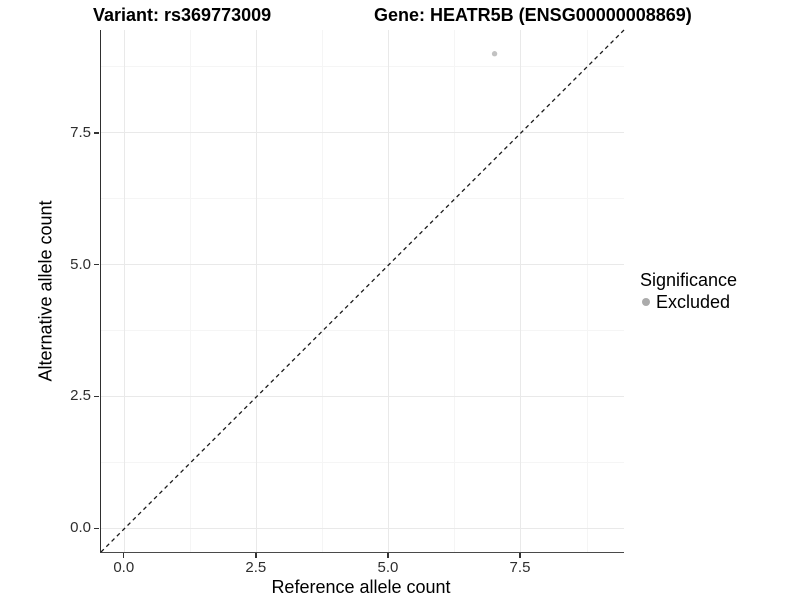  I want to click on legend-items: Excluded, so click(688, 302).